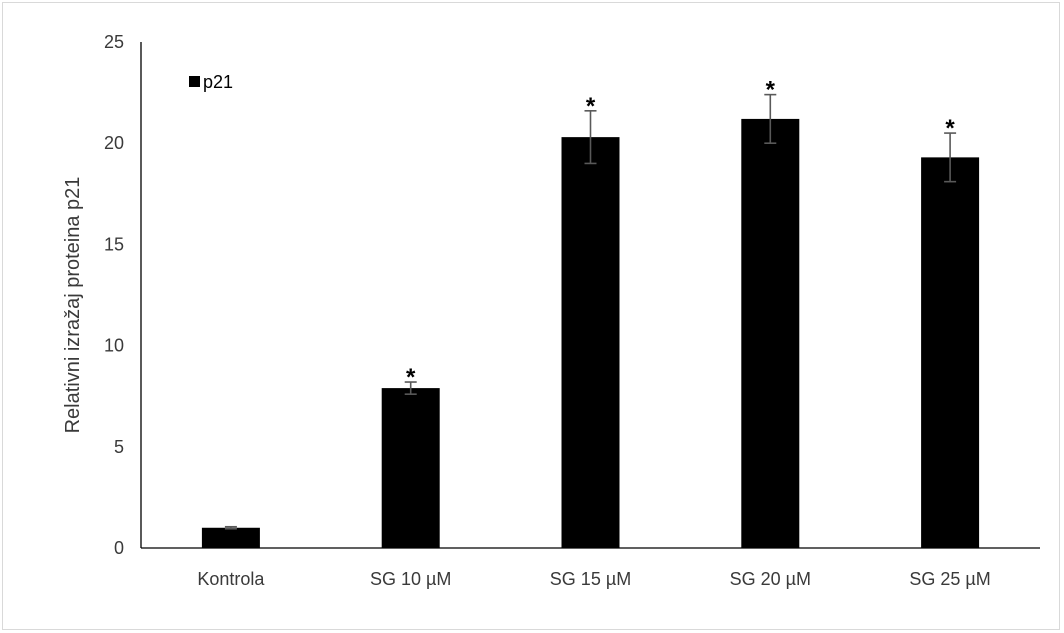 The height and width of the screenshot is (633, 1064). Describe the element at coordinates (231, 579) in the screenshot. I see `x-tick-label: Kontrola` at that location.